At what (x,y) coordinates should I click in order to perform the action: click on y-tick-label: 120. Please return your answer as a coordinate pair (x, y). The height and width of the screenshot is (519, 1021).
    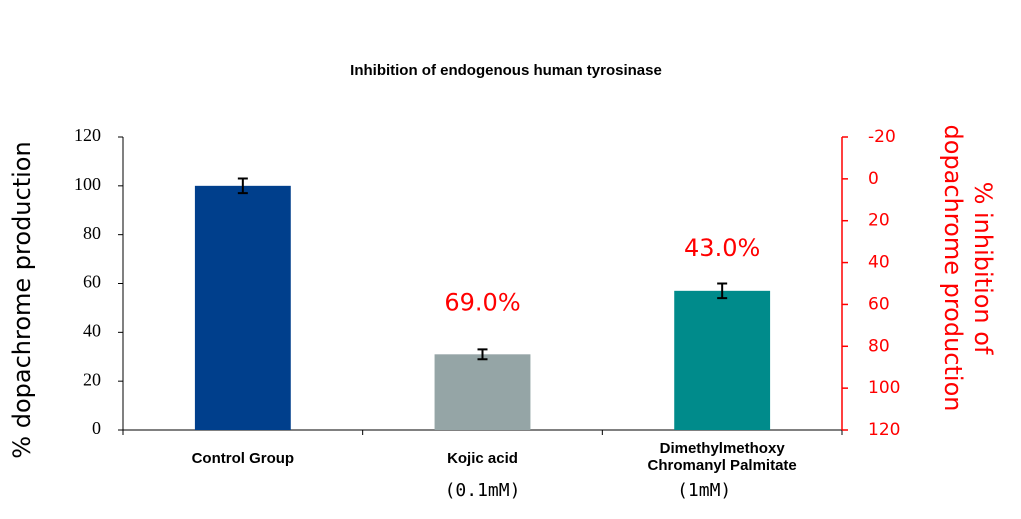
    Looking at the image, I should click on (87, 135).